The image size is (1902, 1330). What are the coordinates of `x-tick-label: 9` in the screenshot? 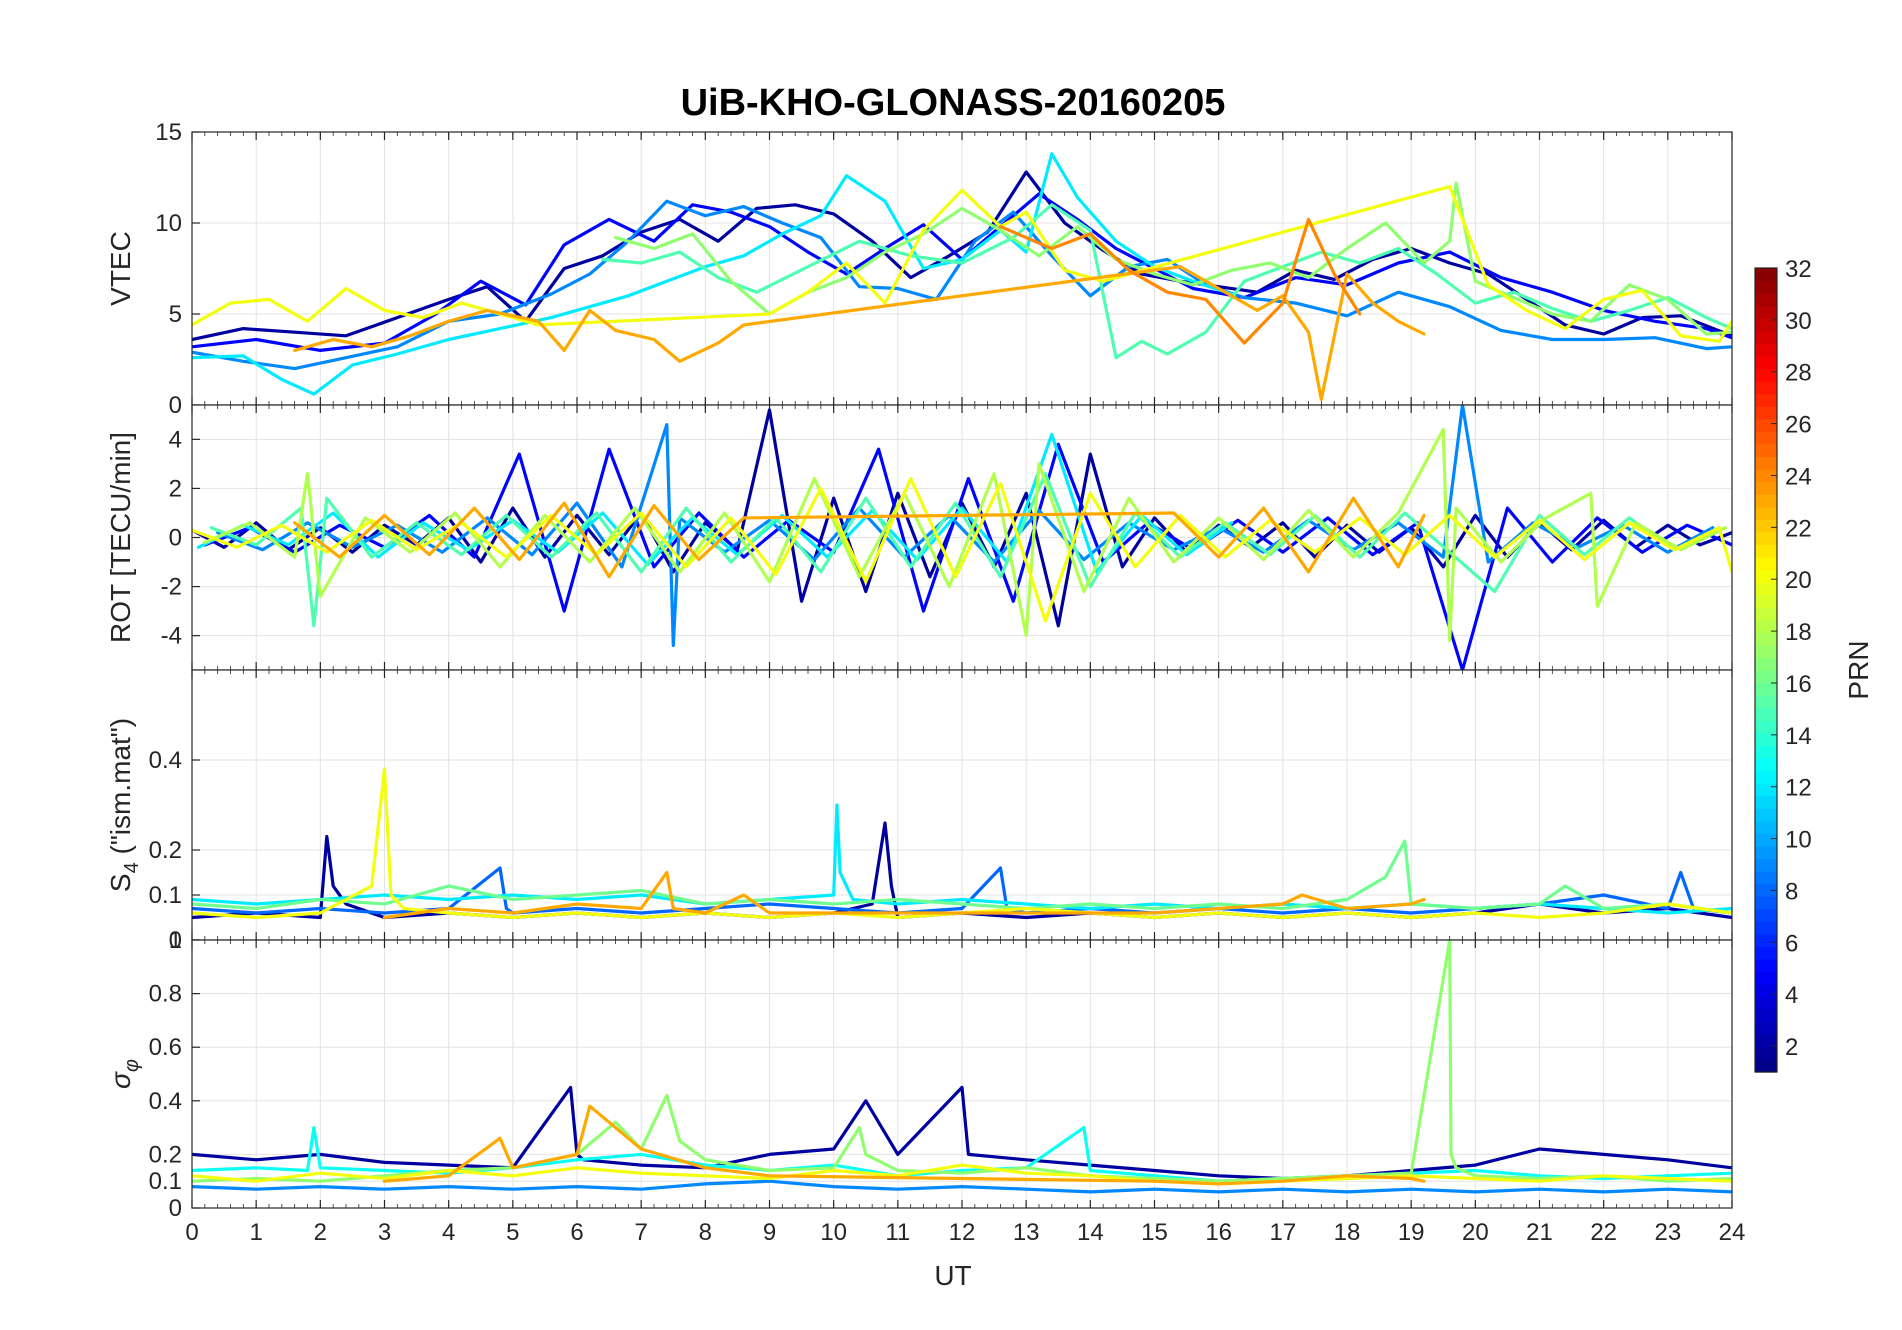 It's located at (769, 1232).